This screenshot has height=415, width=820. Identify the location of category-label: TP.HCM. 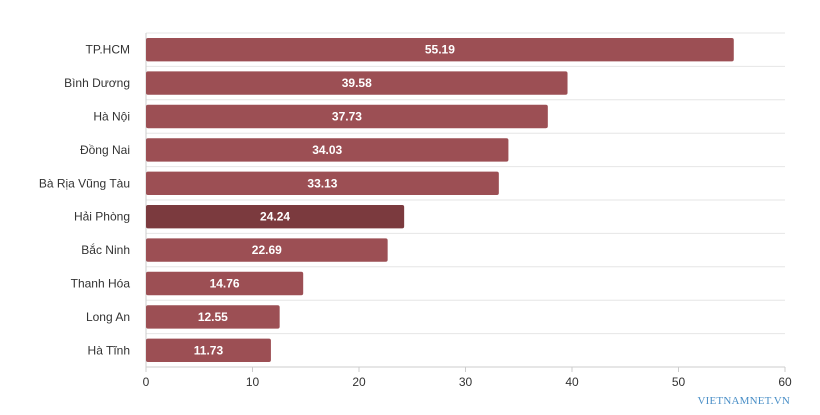
(108, 50).